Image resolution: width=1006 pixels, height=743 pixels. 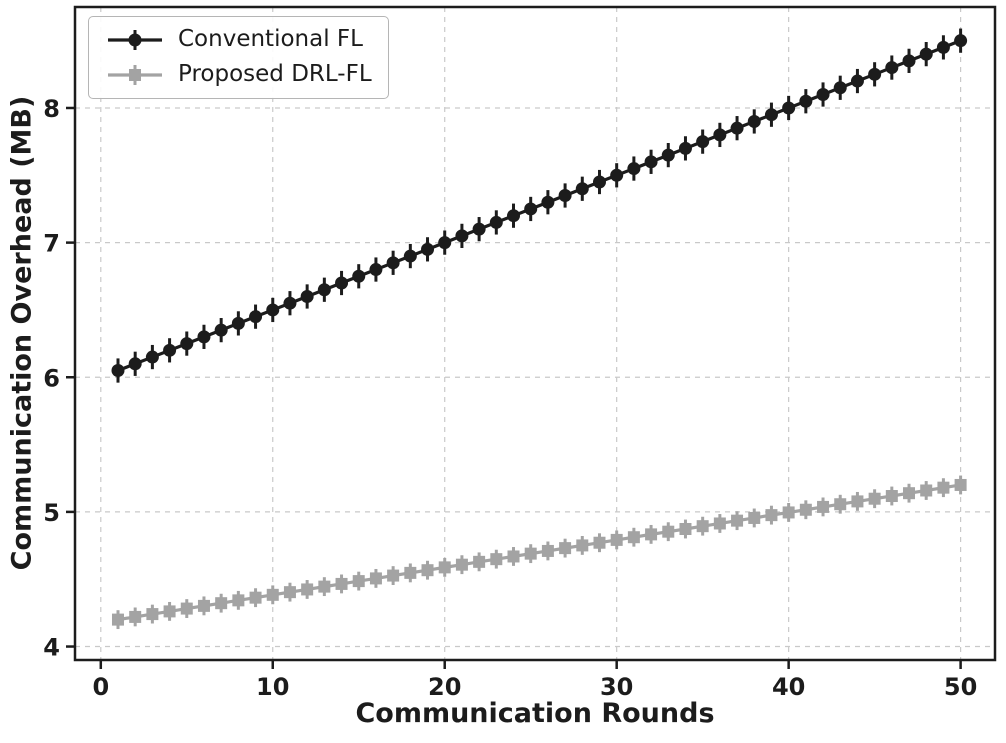 What do you see at coordinates (135, 40) in the screenshot?
I see `legend-circle-marker-icon` at bounding box center [135, 40].